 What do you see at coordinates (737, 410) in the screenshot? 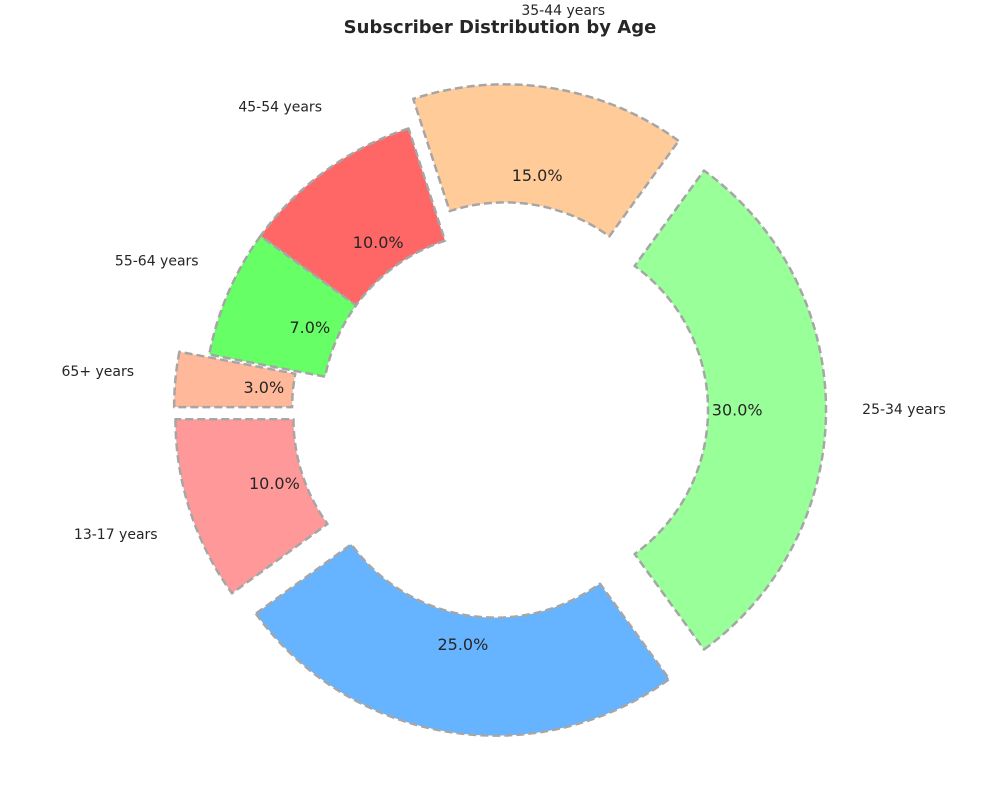
I see `percentage-label-25-34-years: 30.0%` at bounding box center [737, 410].